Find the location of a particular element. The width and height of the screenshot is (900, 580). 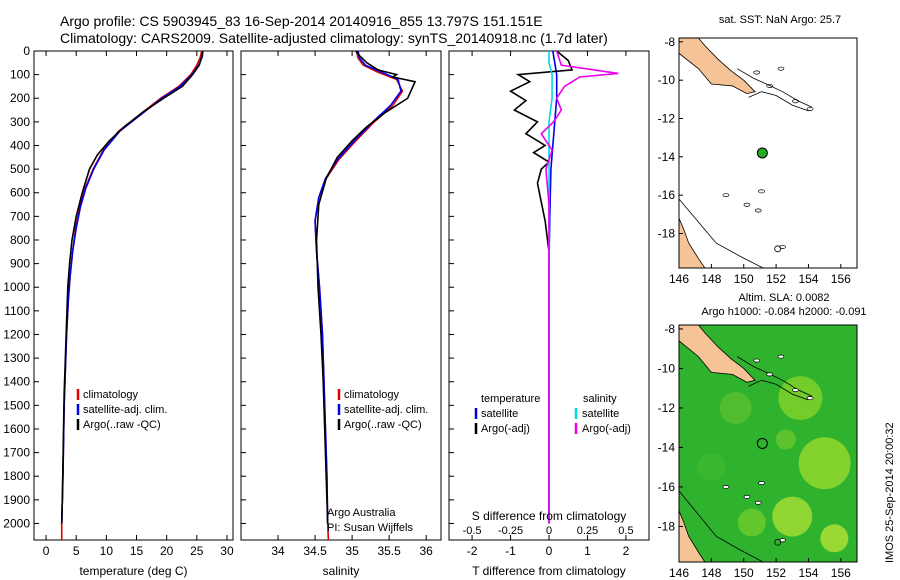

x-tick-label: 152 is located at coordinates (776, 573).